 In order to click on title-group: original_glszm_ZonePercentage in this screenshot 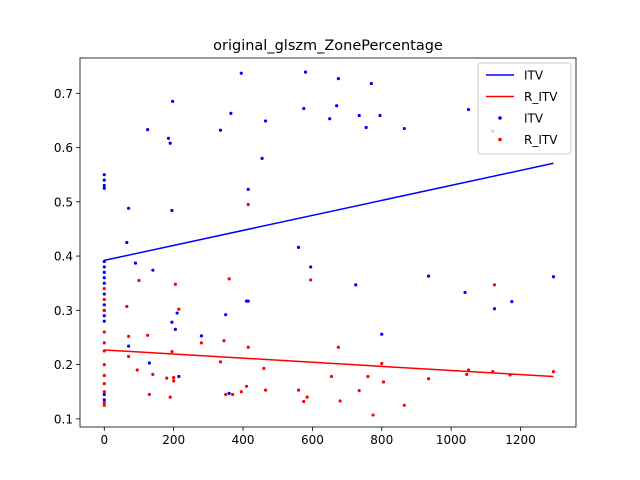, I will do `click(328, 46)`.